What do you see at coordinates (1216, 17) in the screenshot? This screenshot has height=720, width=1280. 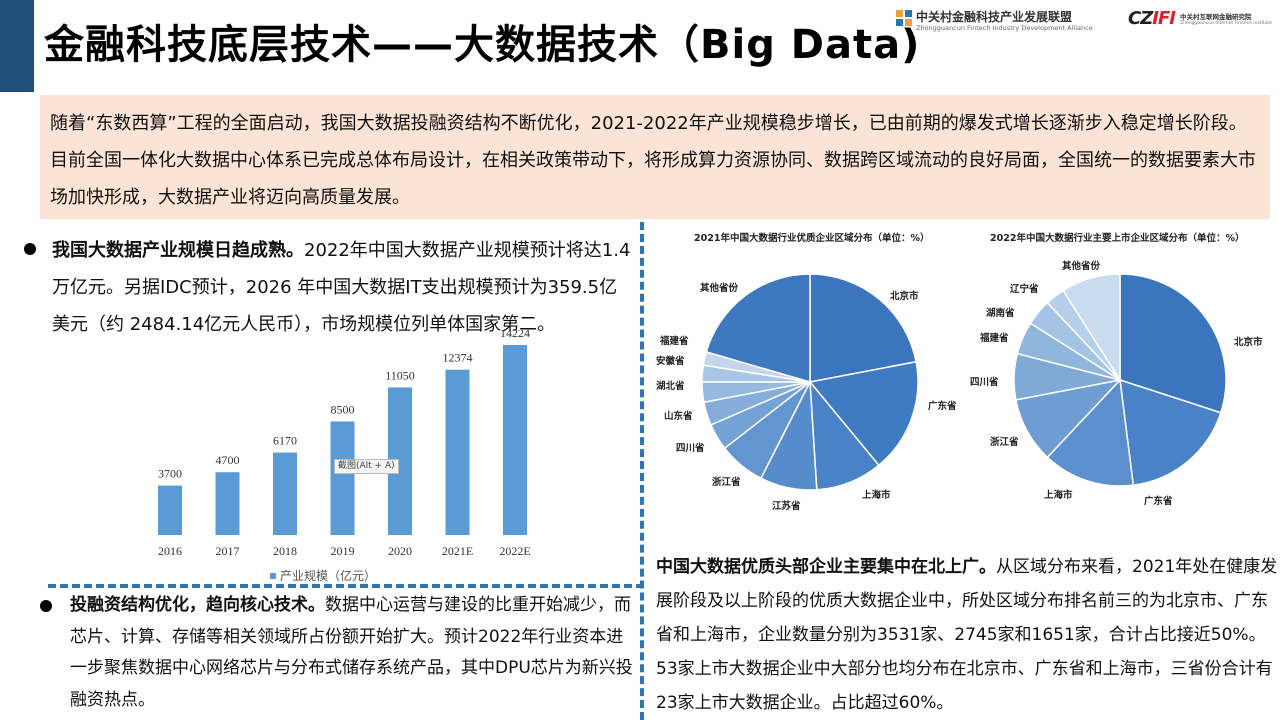 I see `zifi-name-cn: 中关村互联网金融研究院` at bounding box center [1216, 17].